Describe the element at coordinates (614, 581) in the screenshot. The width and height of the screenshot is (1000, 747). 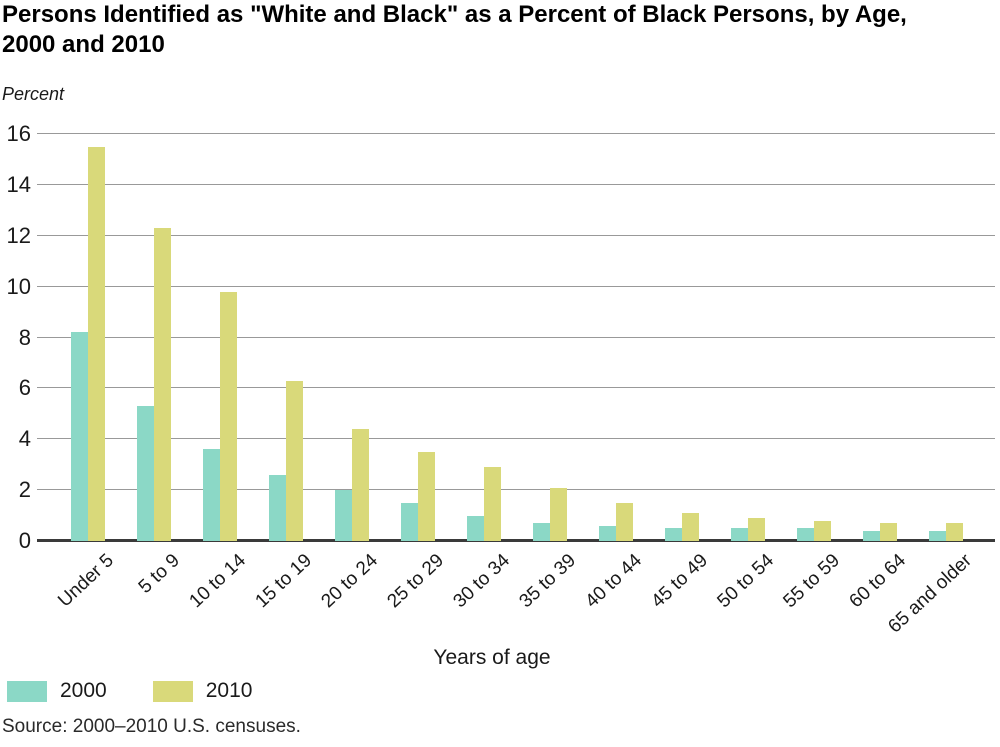
I see `x-tick-40-to-44: 40 to 44` at that location.